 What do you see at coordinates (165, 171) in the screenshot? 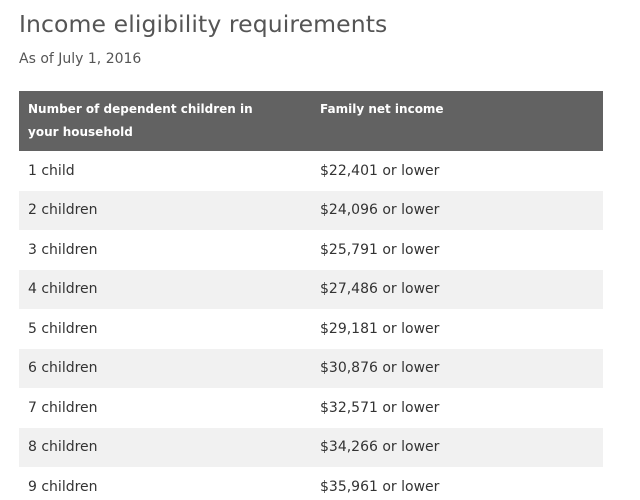
I see `children-cell: 1 child` at bounding box center [165, 171].